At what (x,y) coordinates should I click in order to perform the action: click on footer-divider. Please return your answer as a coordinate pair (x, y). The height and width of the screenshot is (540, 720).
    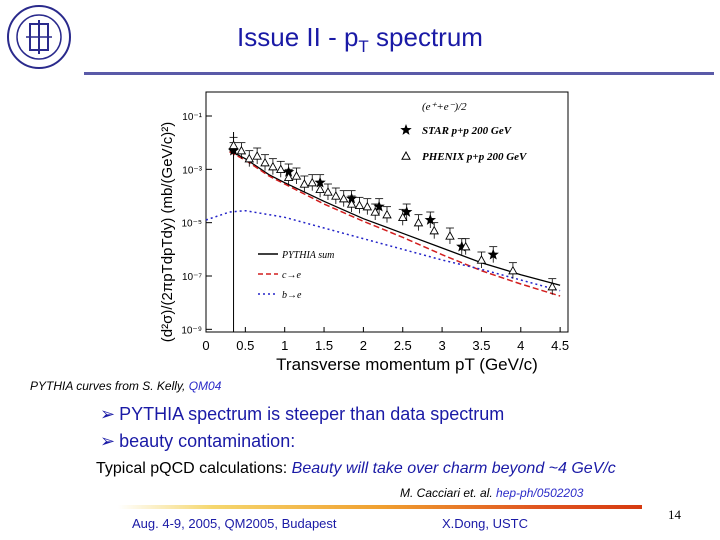
    Looking at the image, I should click on (380, 507).